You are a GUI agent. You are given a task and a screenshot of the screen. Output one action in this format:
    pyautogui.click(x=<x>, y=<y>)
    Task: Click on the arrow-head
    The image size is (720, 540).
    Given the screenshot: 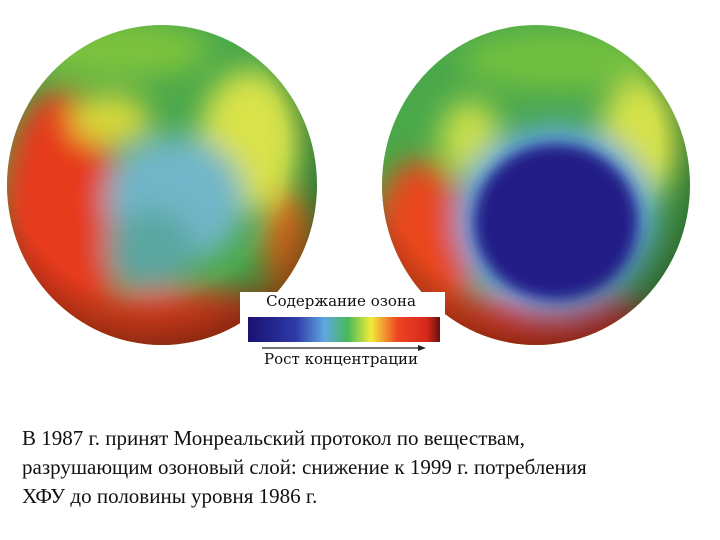 What is the action you would take?
    pyautogui.click(x=422, y=348)
    